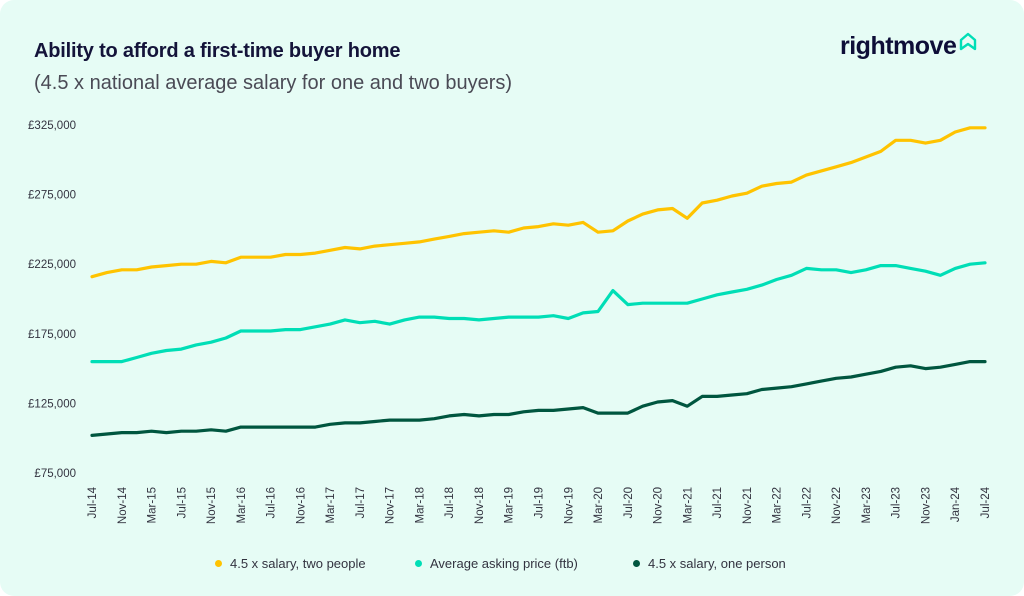 Image resolution: width=1024 pixels, height=596 pixels. I want to click on logo-text: rightmove, so click(898, 46).